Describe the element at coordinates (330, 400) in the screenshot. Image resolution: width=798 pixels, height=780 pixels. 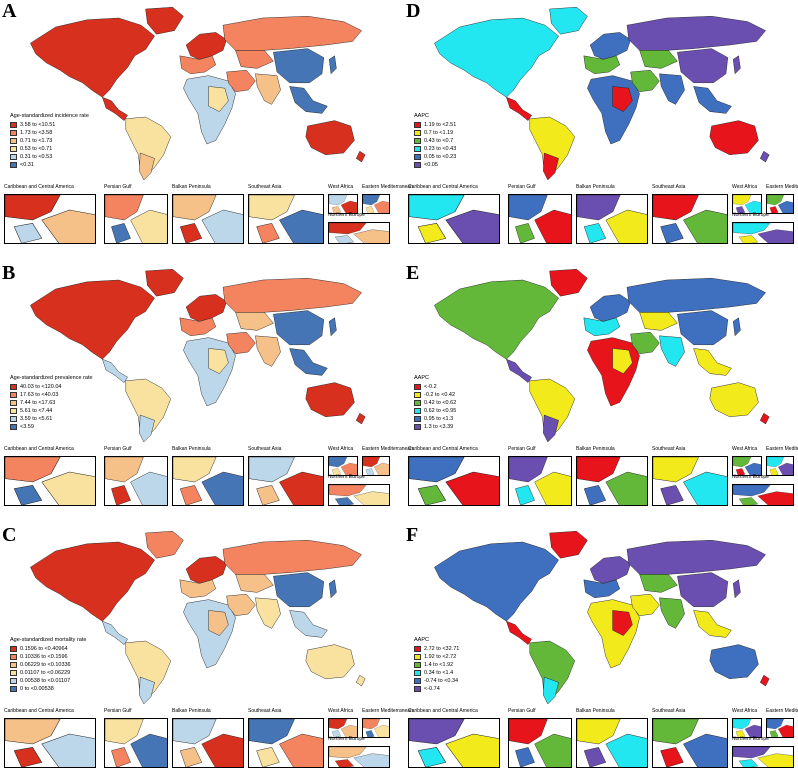
I see `region-au` at that location.